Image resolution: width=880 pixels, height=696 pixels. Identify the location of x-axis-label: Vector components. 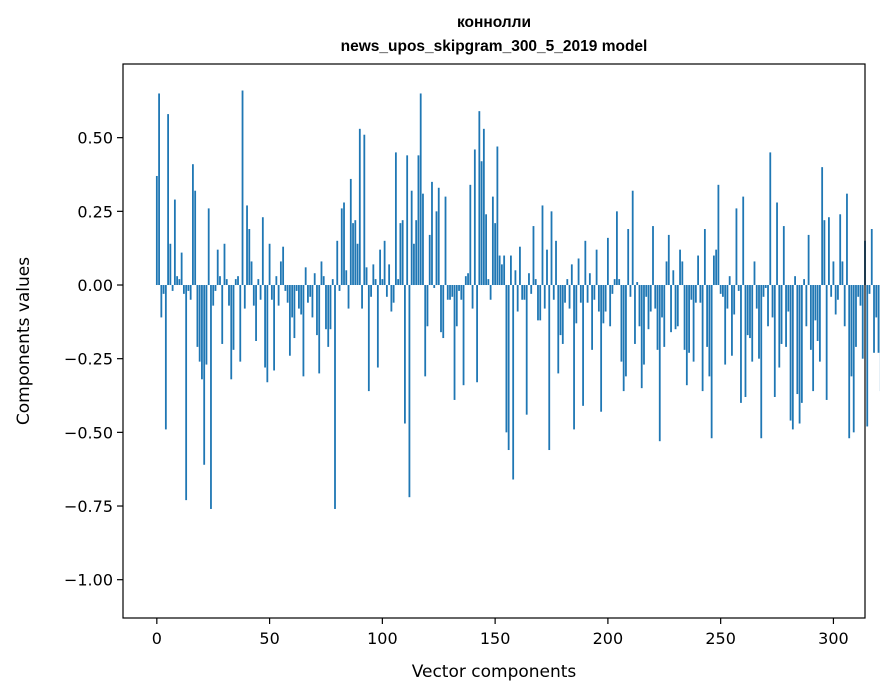
(494, 672).